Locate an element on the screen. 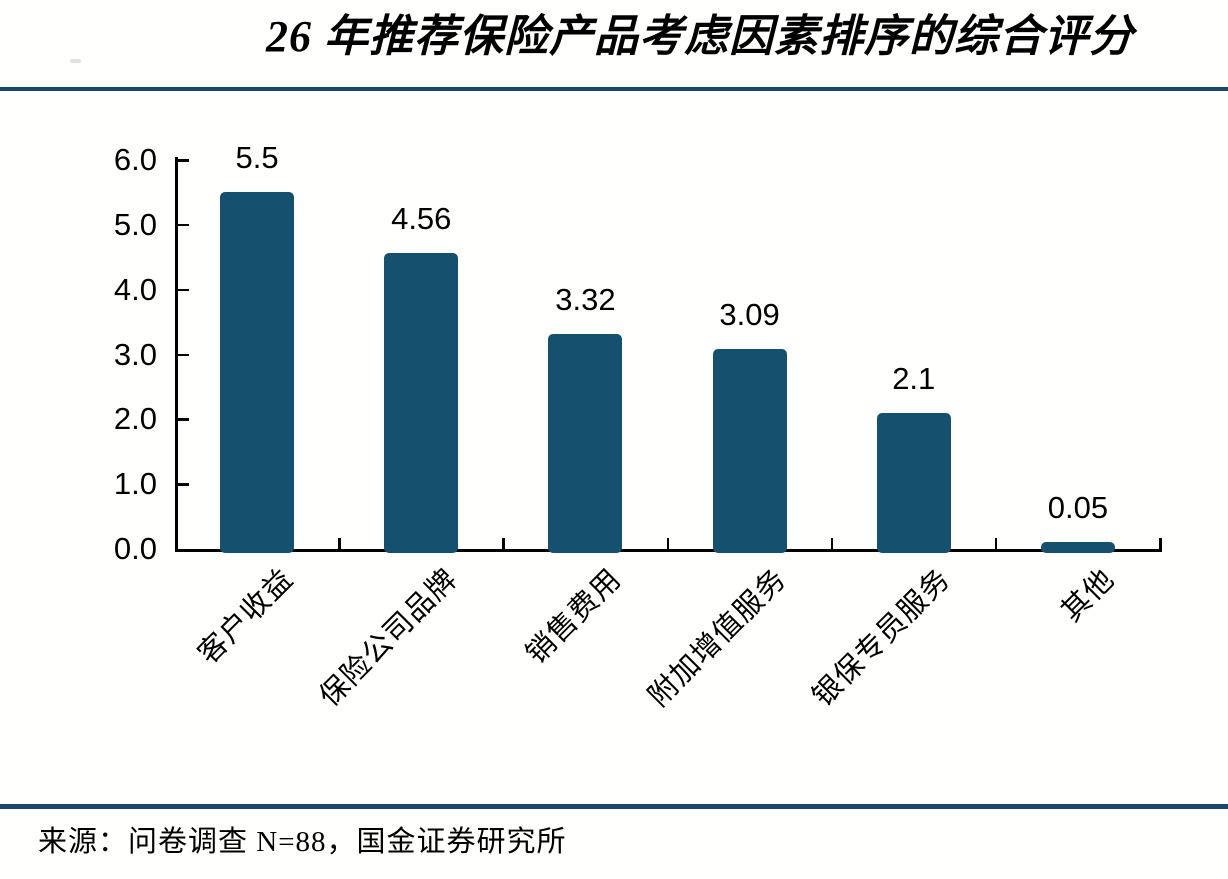 The width and height of the screenshot is (1228, 879). x-axis-category-label: 保险公司品牌 is located at coordinates (388, 638).